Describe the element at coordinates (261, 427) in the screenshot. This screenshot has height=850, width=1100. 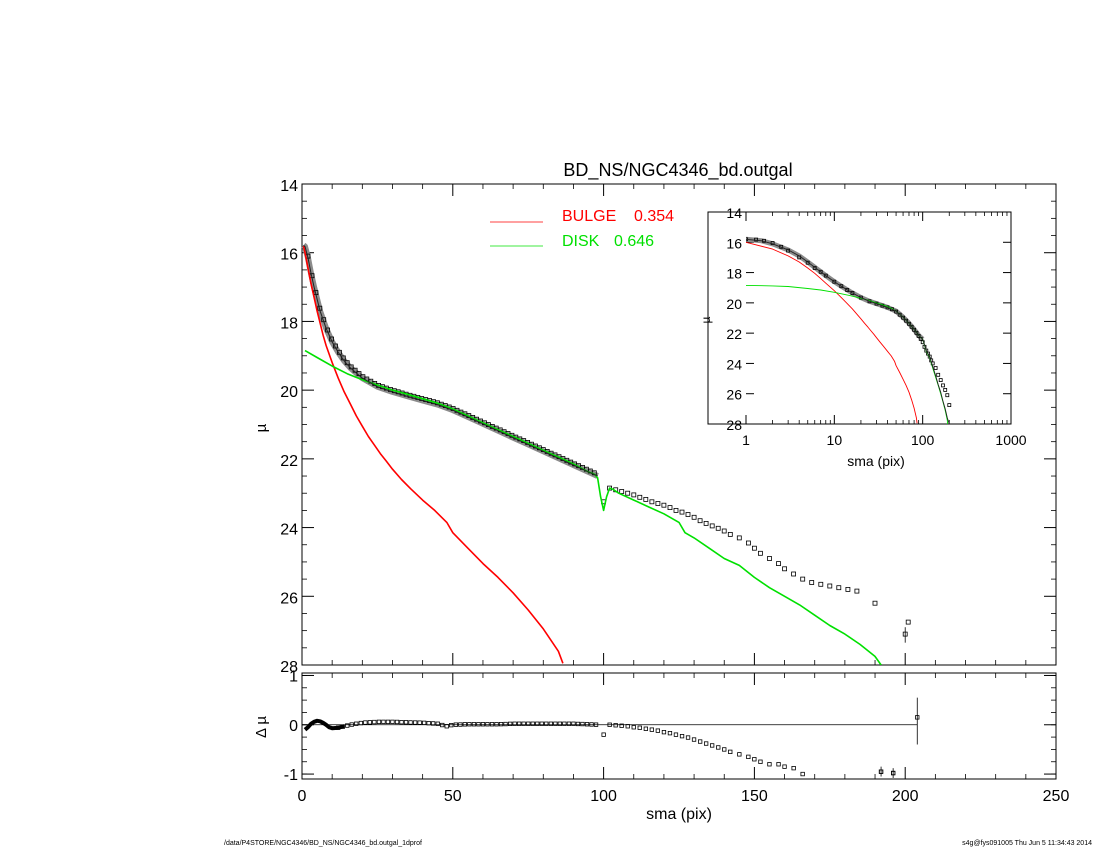
I see `main-y-axis-label: µ` at that location.